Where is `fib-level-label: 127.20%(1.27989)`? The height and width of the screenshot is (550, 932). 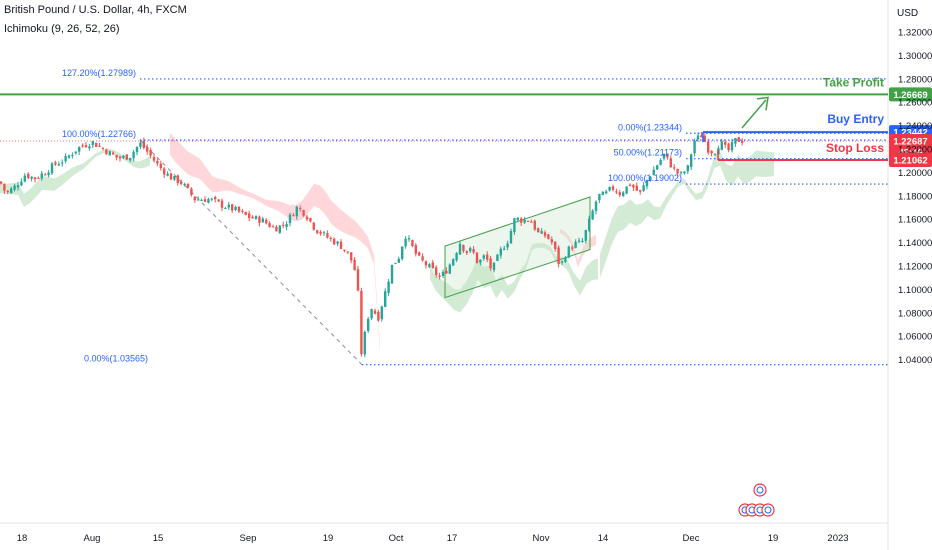 fib-level-label: 127.20%(1.27989) is located at coordinates (99, 73).